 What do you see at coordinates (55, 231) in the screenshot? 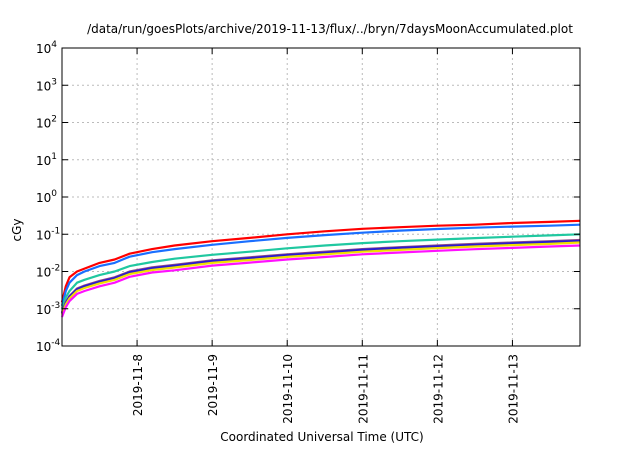
I see `y-tick-exponent: -1` at bounding box center [55, 231].